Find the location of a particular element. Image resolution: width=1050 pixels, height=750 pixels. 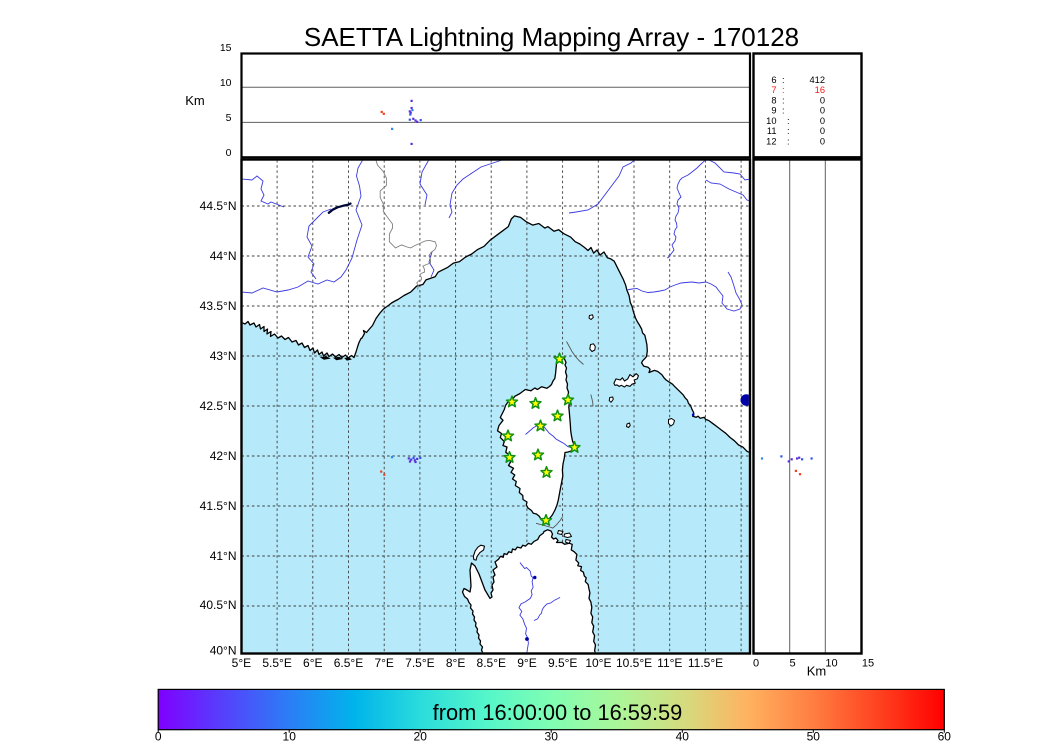

svg-text: 9 is located at coordinates (773, 111).